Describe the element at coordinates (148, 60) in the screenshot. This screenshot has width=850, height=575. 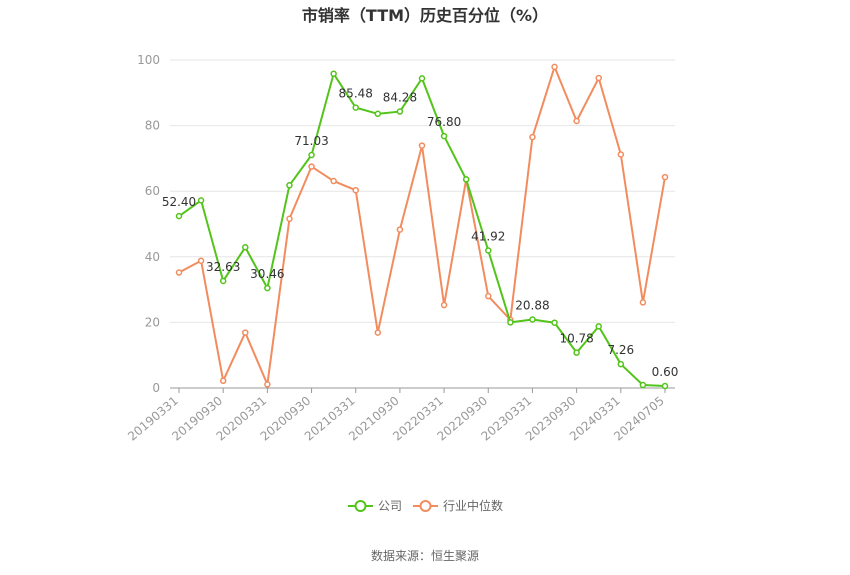
I see `y-tick-label: 100` at that location.